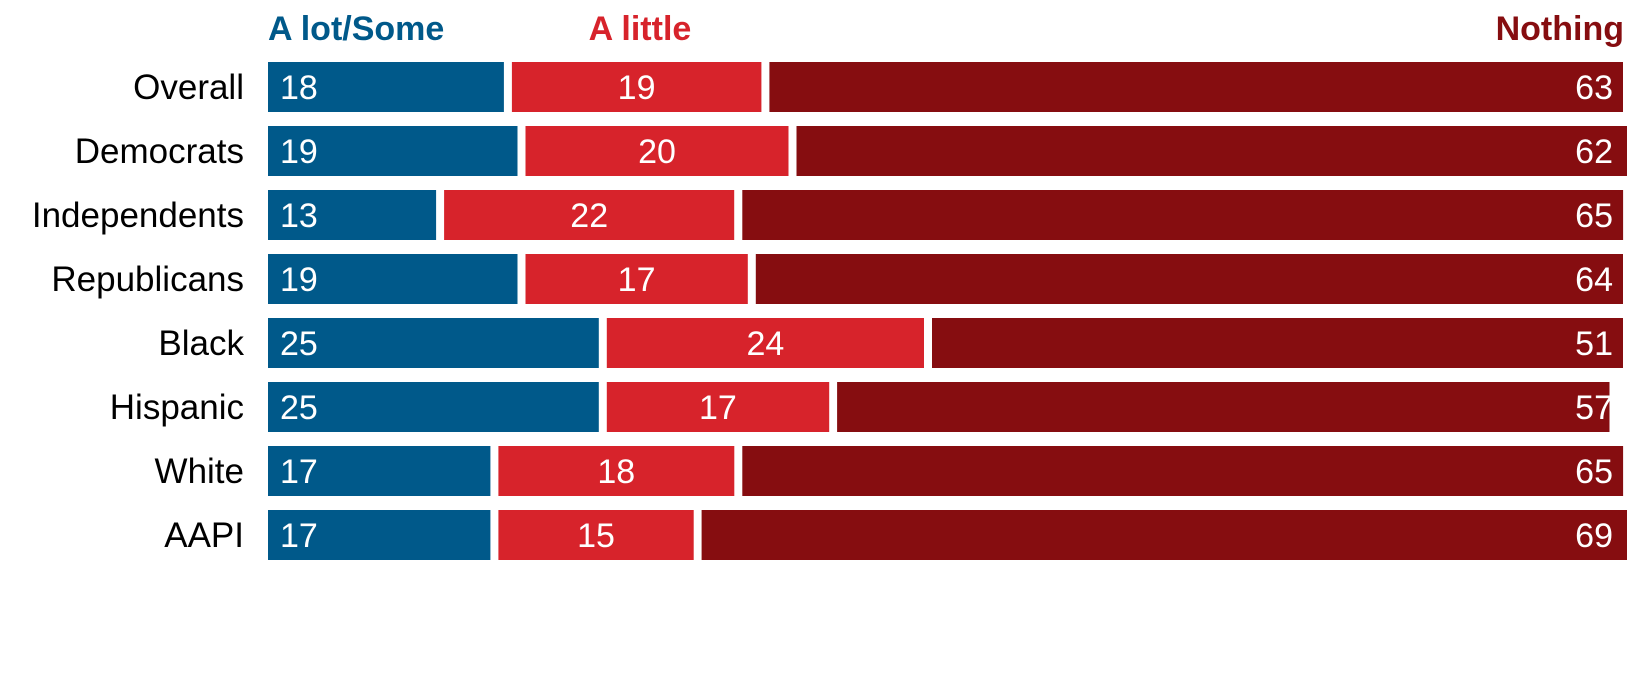  I want to click on value-label-independents-a-little: 22, so click(589, 216).